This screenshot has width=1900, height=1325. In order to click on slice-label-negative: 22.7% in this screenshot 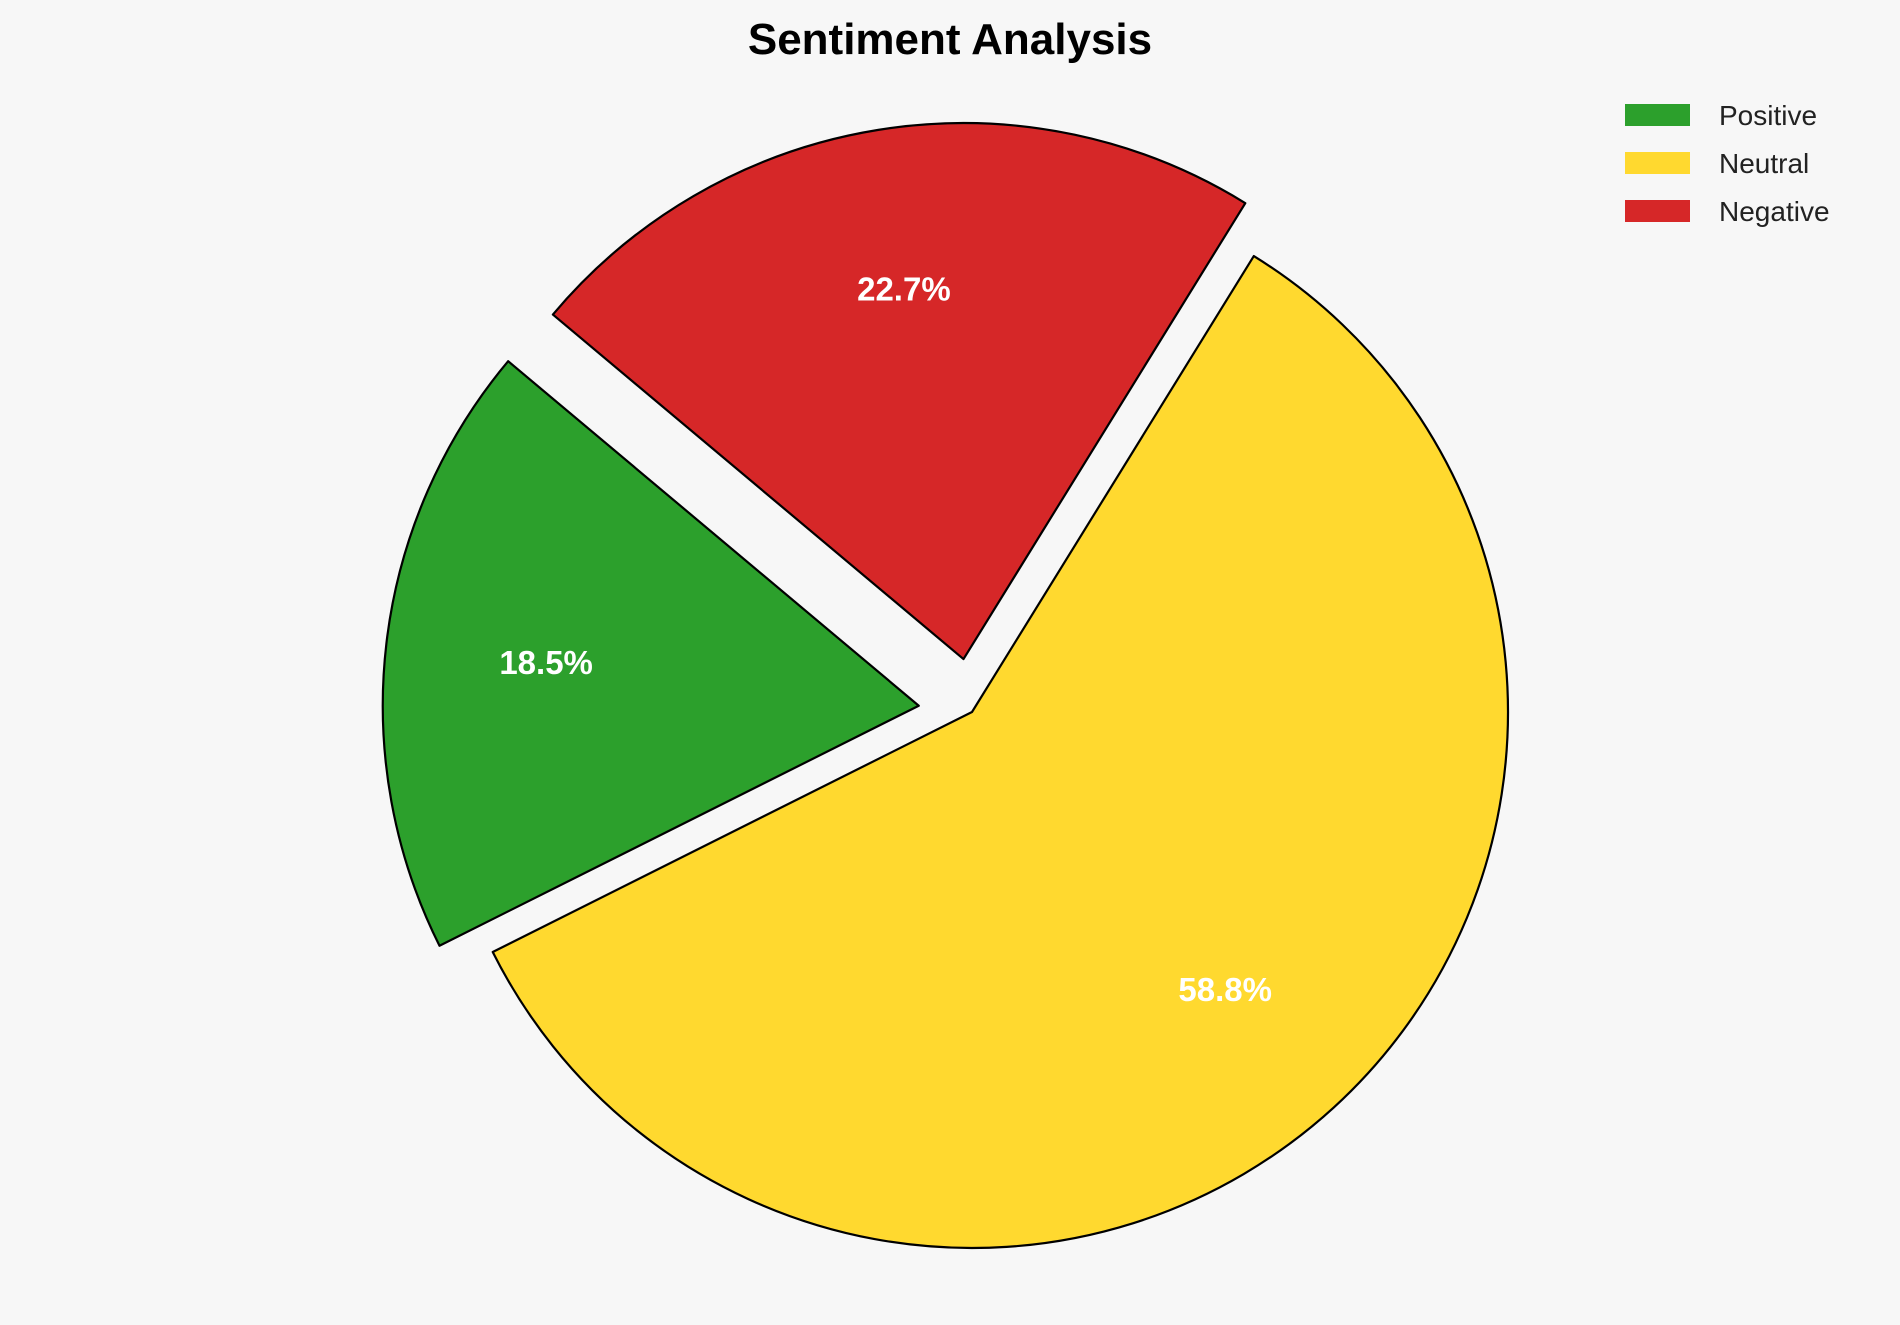, I will do `click(904, 289)`.